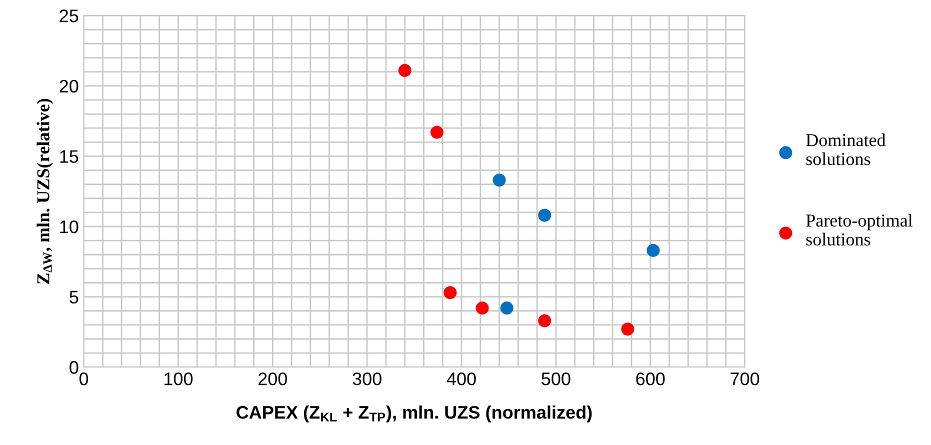 This screenshot has width=931, height=445. What do you see at coordinates (69, 227) in the screenshot?
I see `y-tick-label: 10` at bounding box center [69, 227].